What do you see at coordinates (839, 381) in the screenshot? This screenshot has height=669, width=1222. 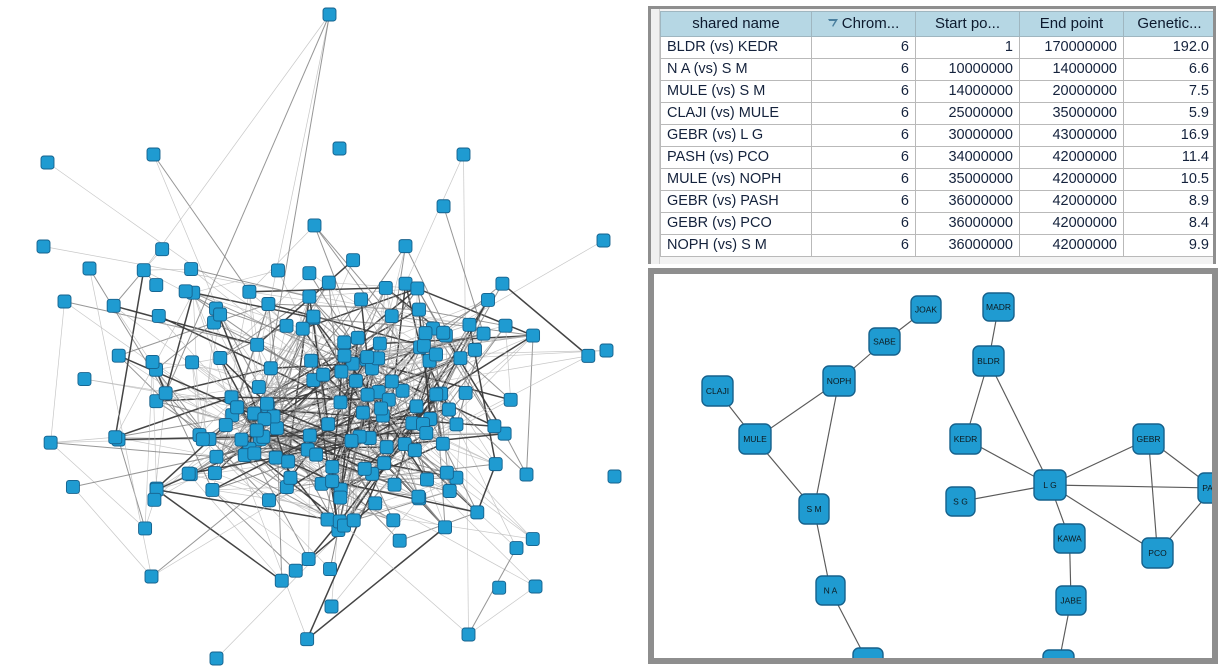 I see `sub-network-node: NOPH` at bounding box center [839, 381].